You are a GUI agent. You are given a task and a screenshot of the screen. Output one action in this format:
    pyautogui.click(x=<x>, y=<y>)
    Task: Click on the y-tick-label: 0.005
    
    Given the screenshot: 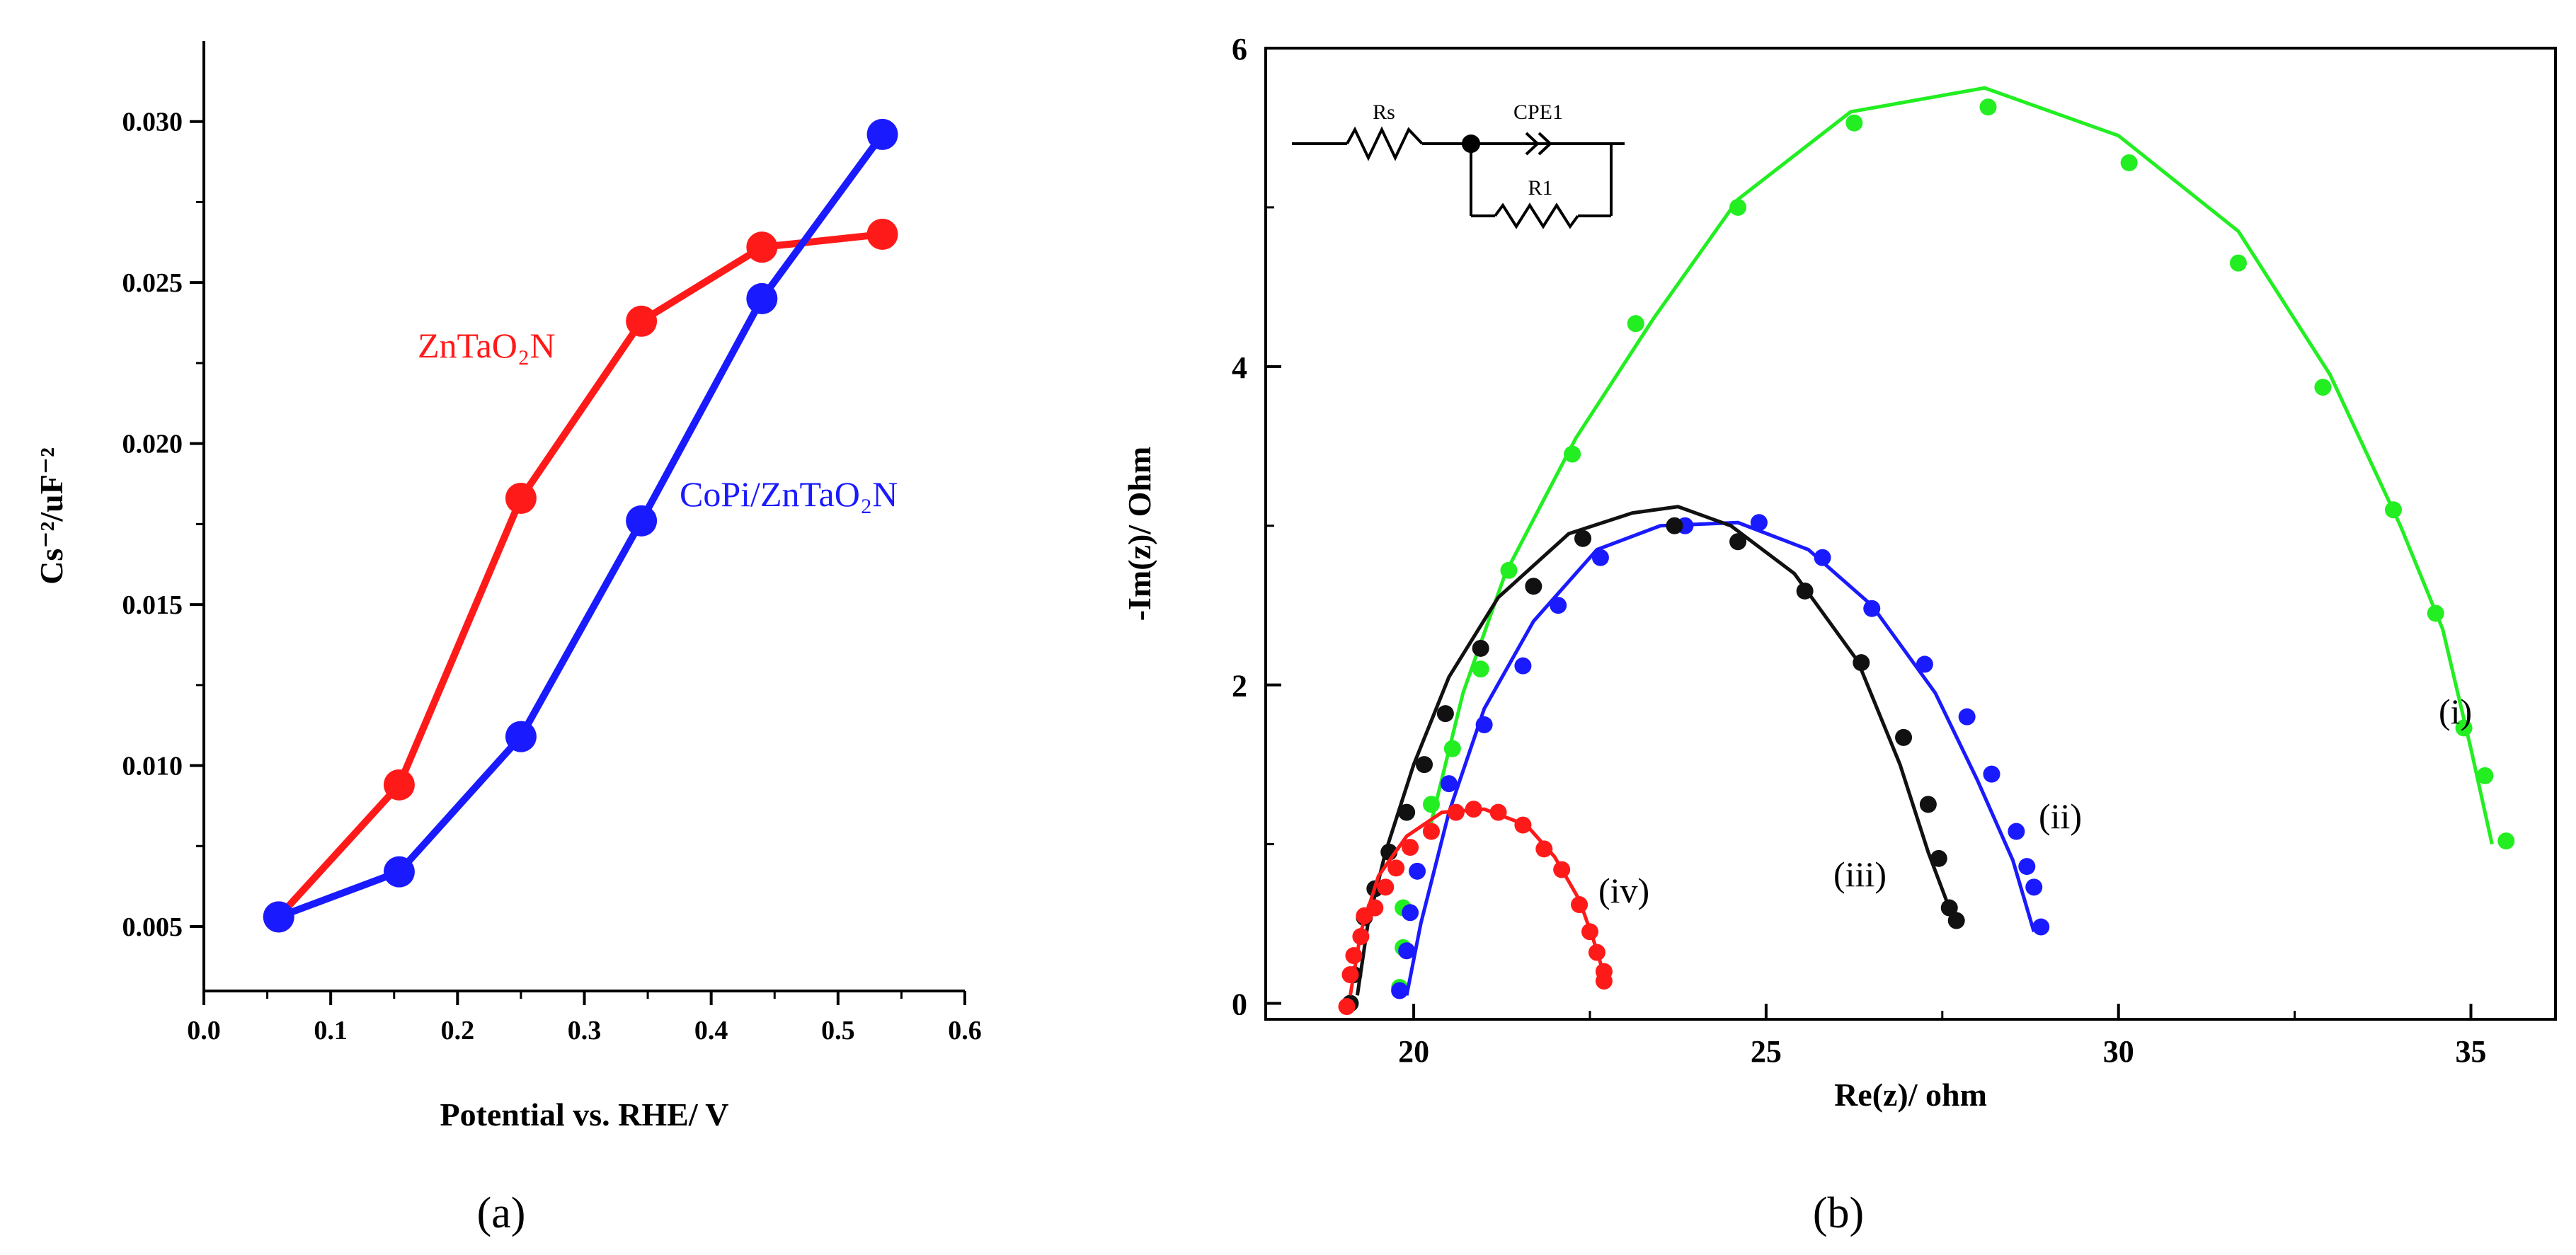 What is the action you would take?
    pyautogui.click(x=152, y=927)
    